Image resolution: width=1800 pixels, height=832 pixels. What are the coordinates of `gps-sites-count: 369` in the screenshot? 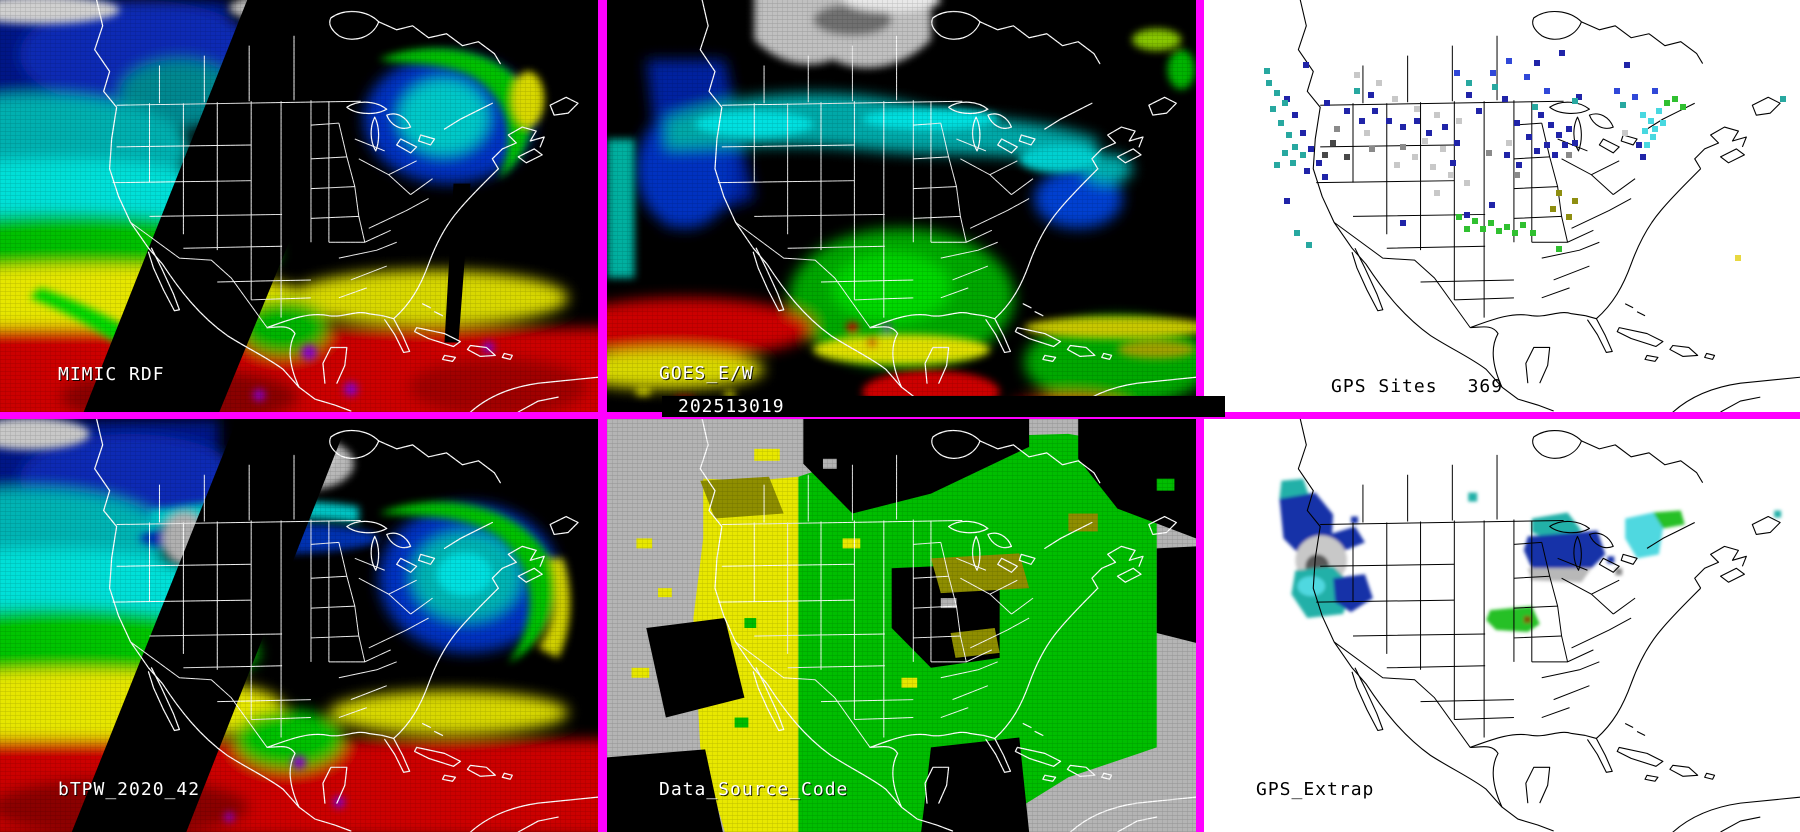 It's located at (1485, 386).